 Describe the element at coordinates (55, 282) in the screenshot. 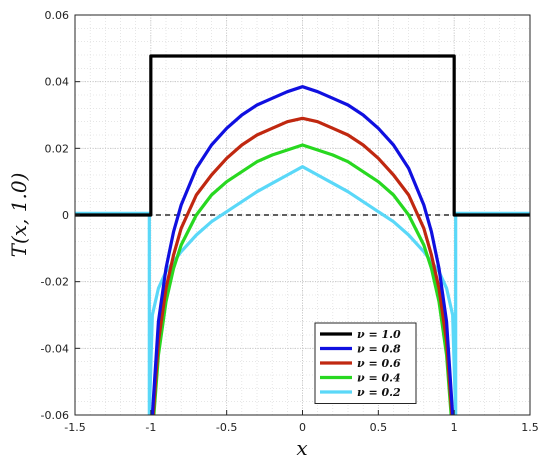

I see `y-tick-label: -0.02` at that location.